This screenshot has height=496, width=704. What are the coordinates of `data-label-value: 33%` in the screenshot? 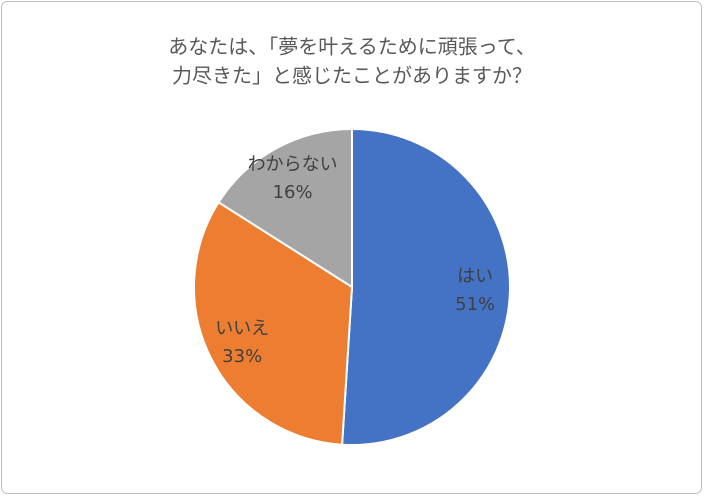 It's located at (242, 356).